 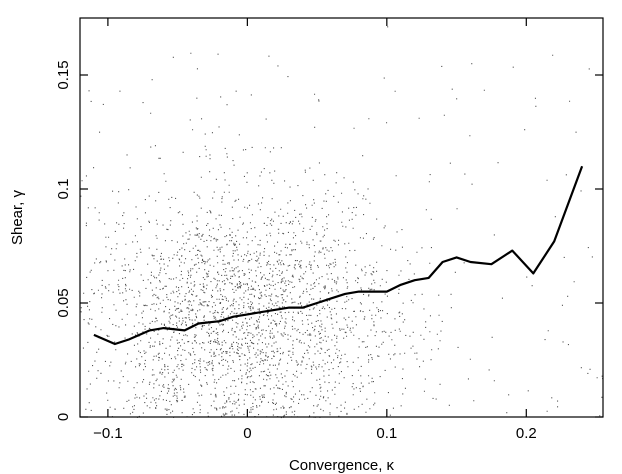 I want to click on x-tick-label: 0, so click(x=247, y=433).